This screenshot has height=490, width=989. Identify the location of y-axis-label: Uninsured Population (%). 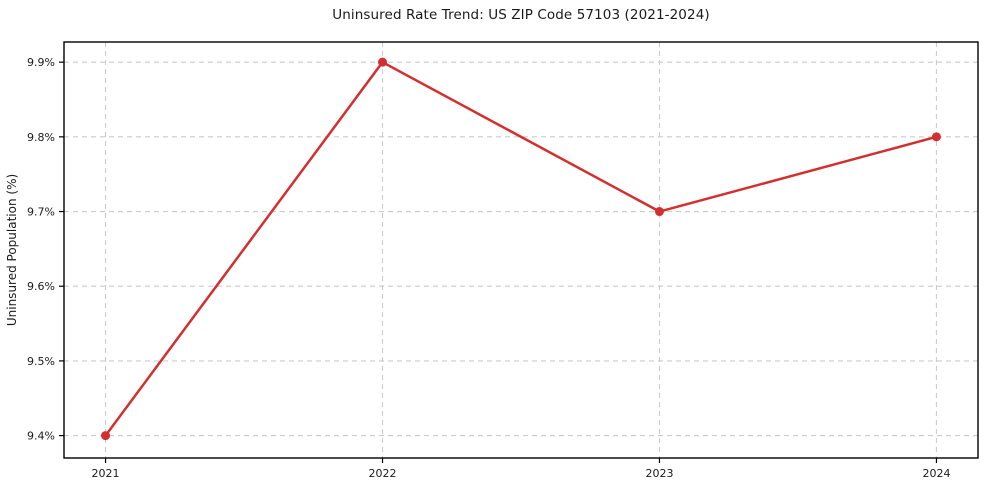
(12, 250).